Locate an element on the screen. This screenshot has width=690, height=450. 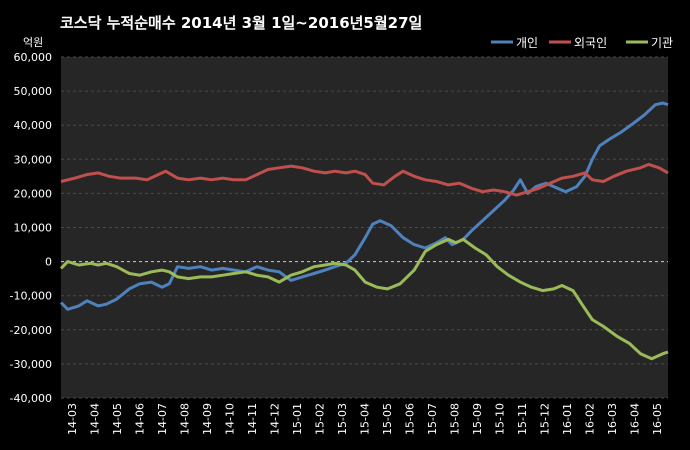
x-tick-label: 14-10 is located at coordinates (230, 419).